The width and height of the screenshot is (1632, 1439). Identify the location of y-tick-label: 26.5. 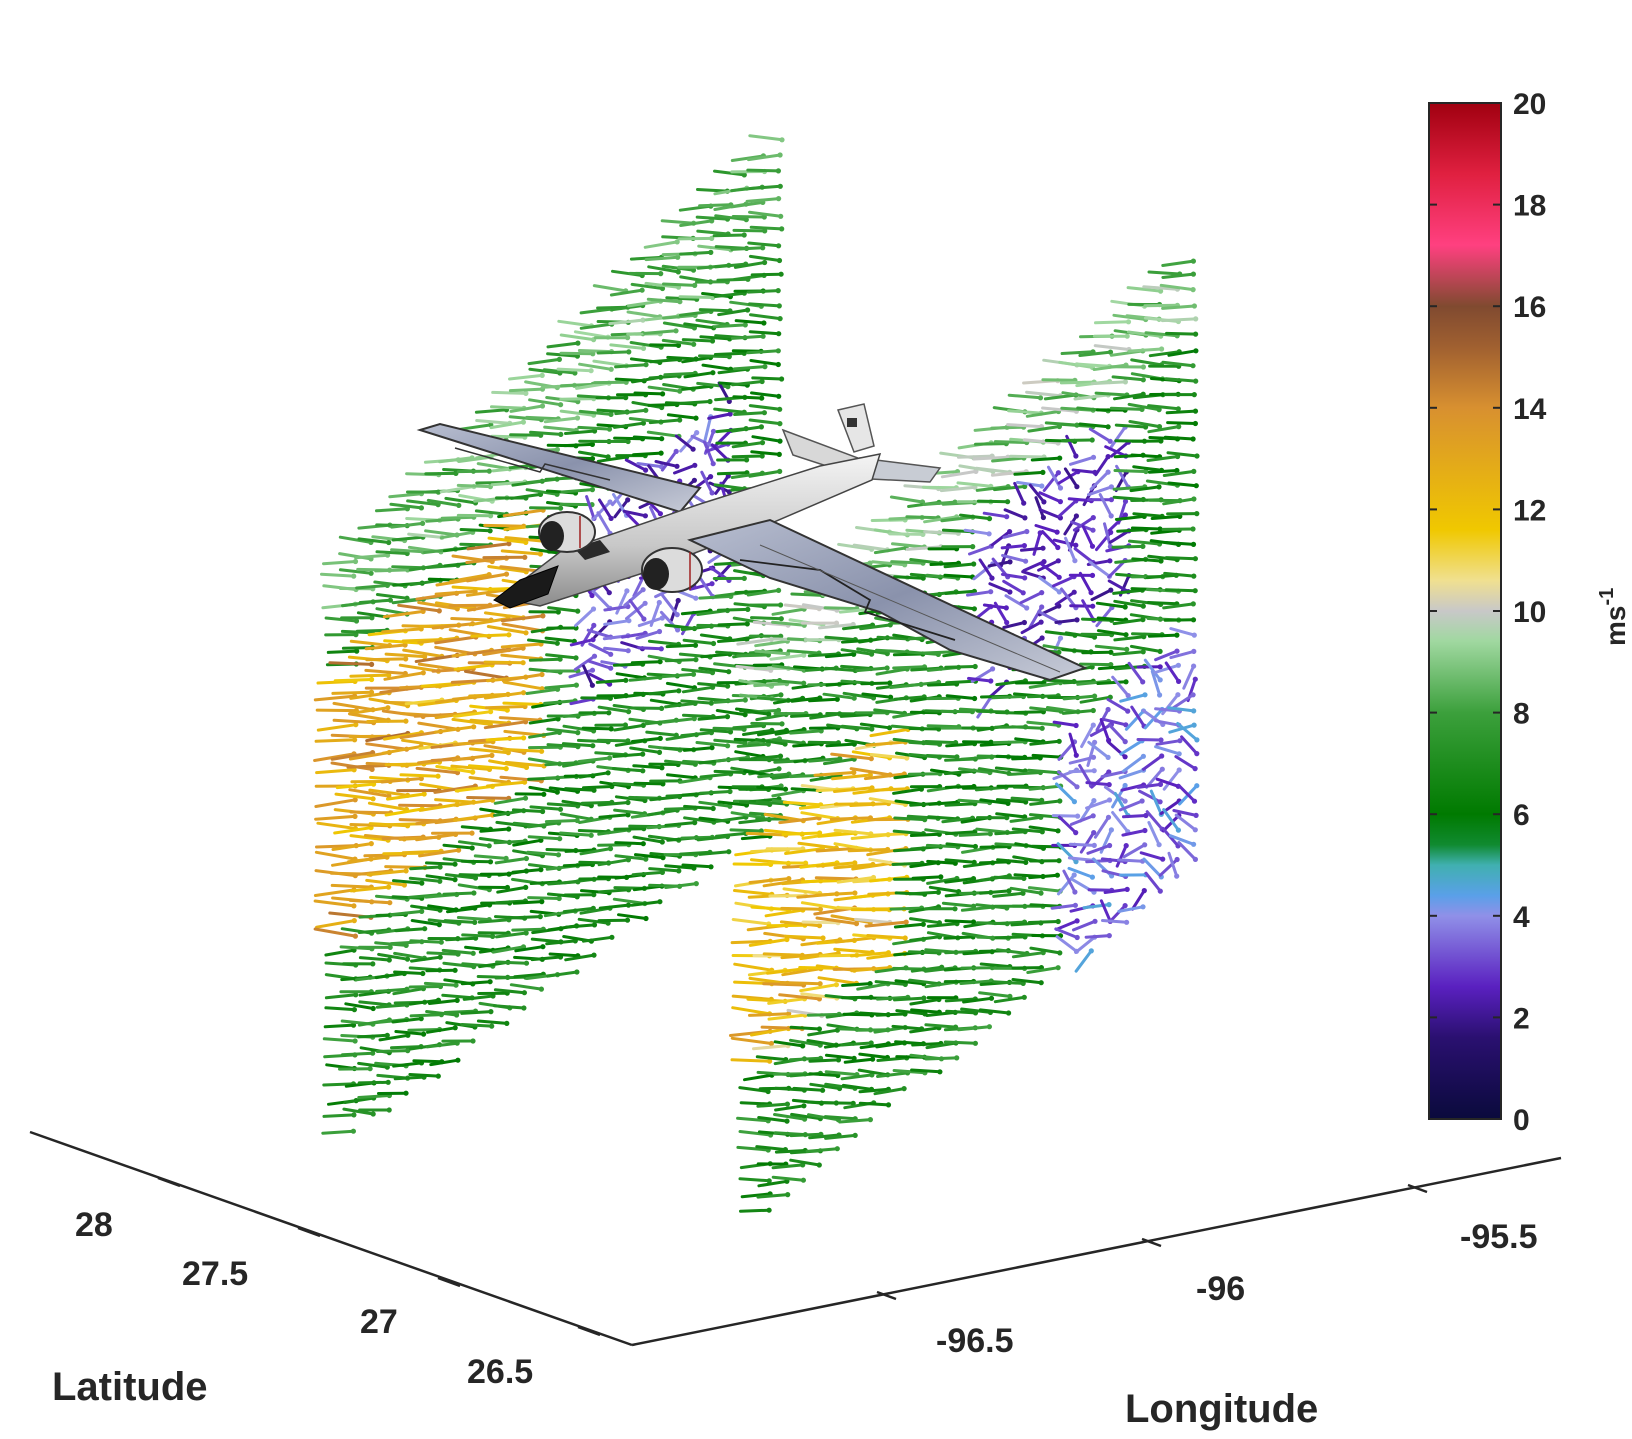
(500, 1372).